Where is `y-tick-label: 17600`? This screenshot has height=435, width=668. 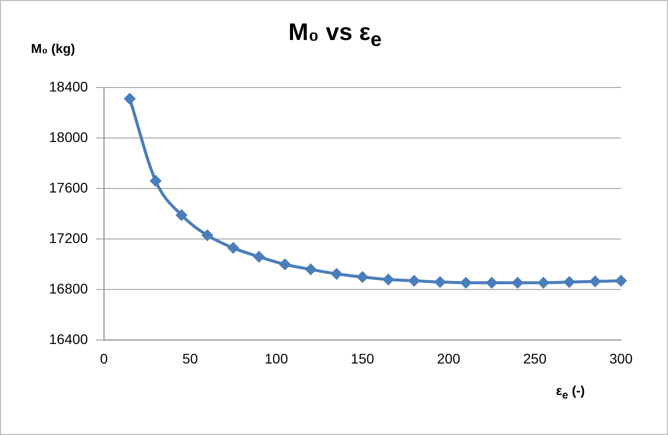
y-tick-label: 17600 is located at coordinates (68, 187).